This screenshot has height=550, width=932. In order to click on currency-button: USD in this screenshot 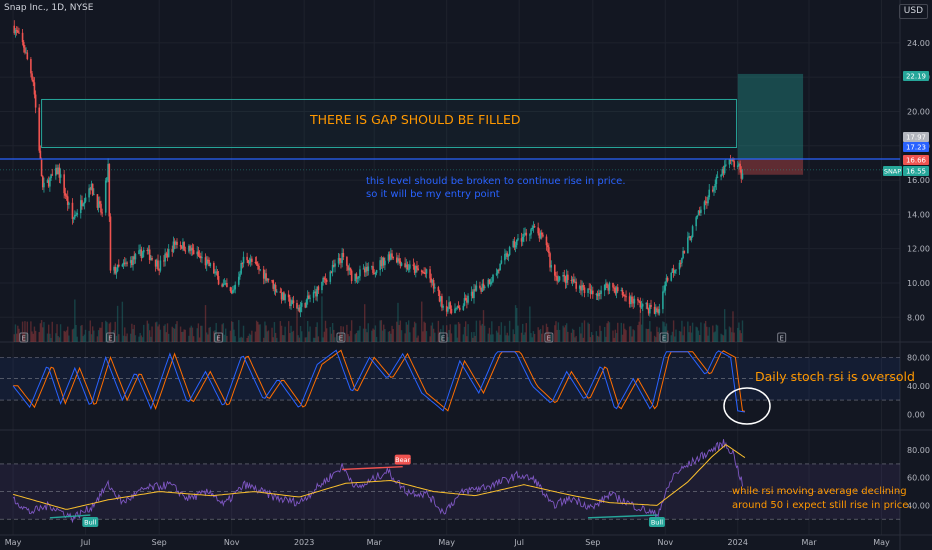, I will do `click(913, 11)`.